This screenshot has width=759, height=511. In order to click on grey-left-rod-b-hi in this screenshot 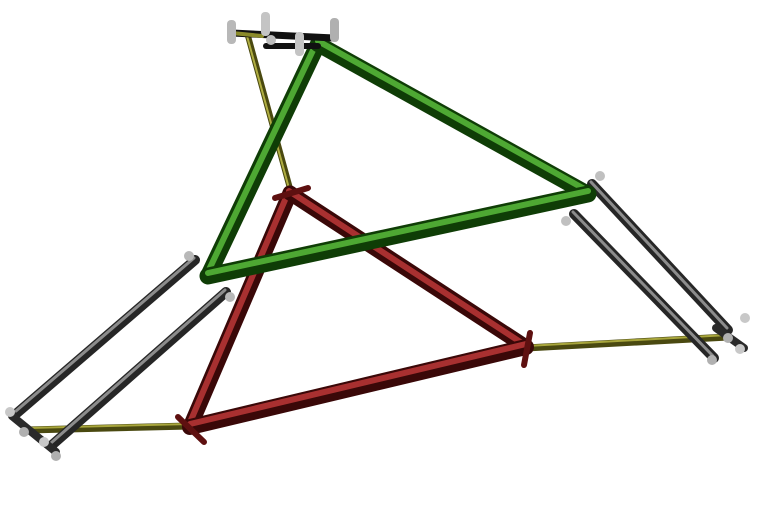, I will do `click(138, 366)`.